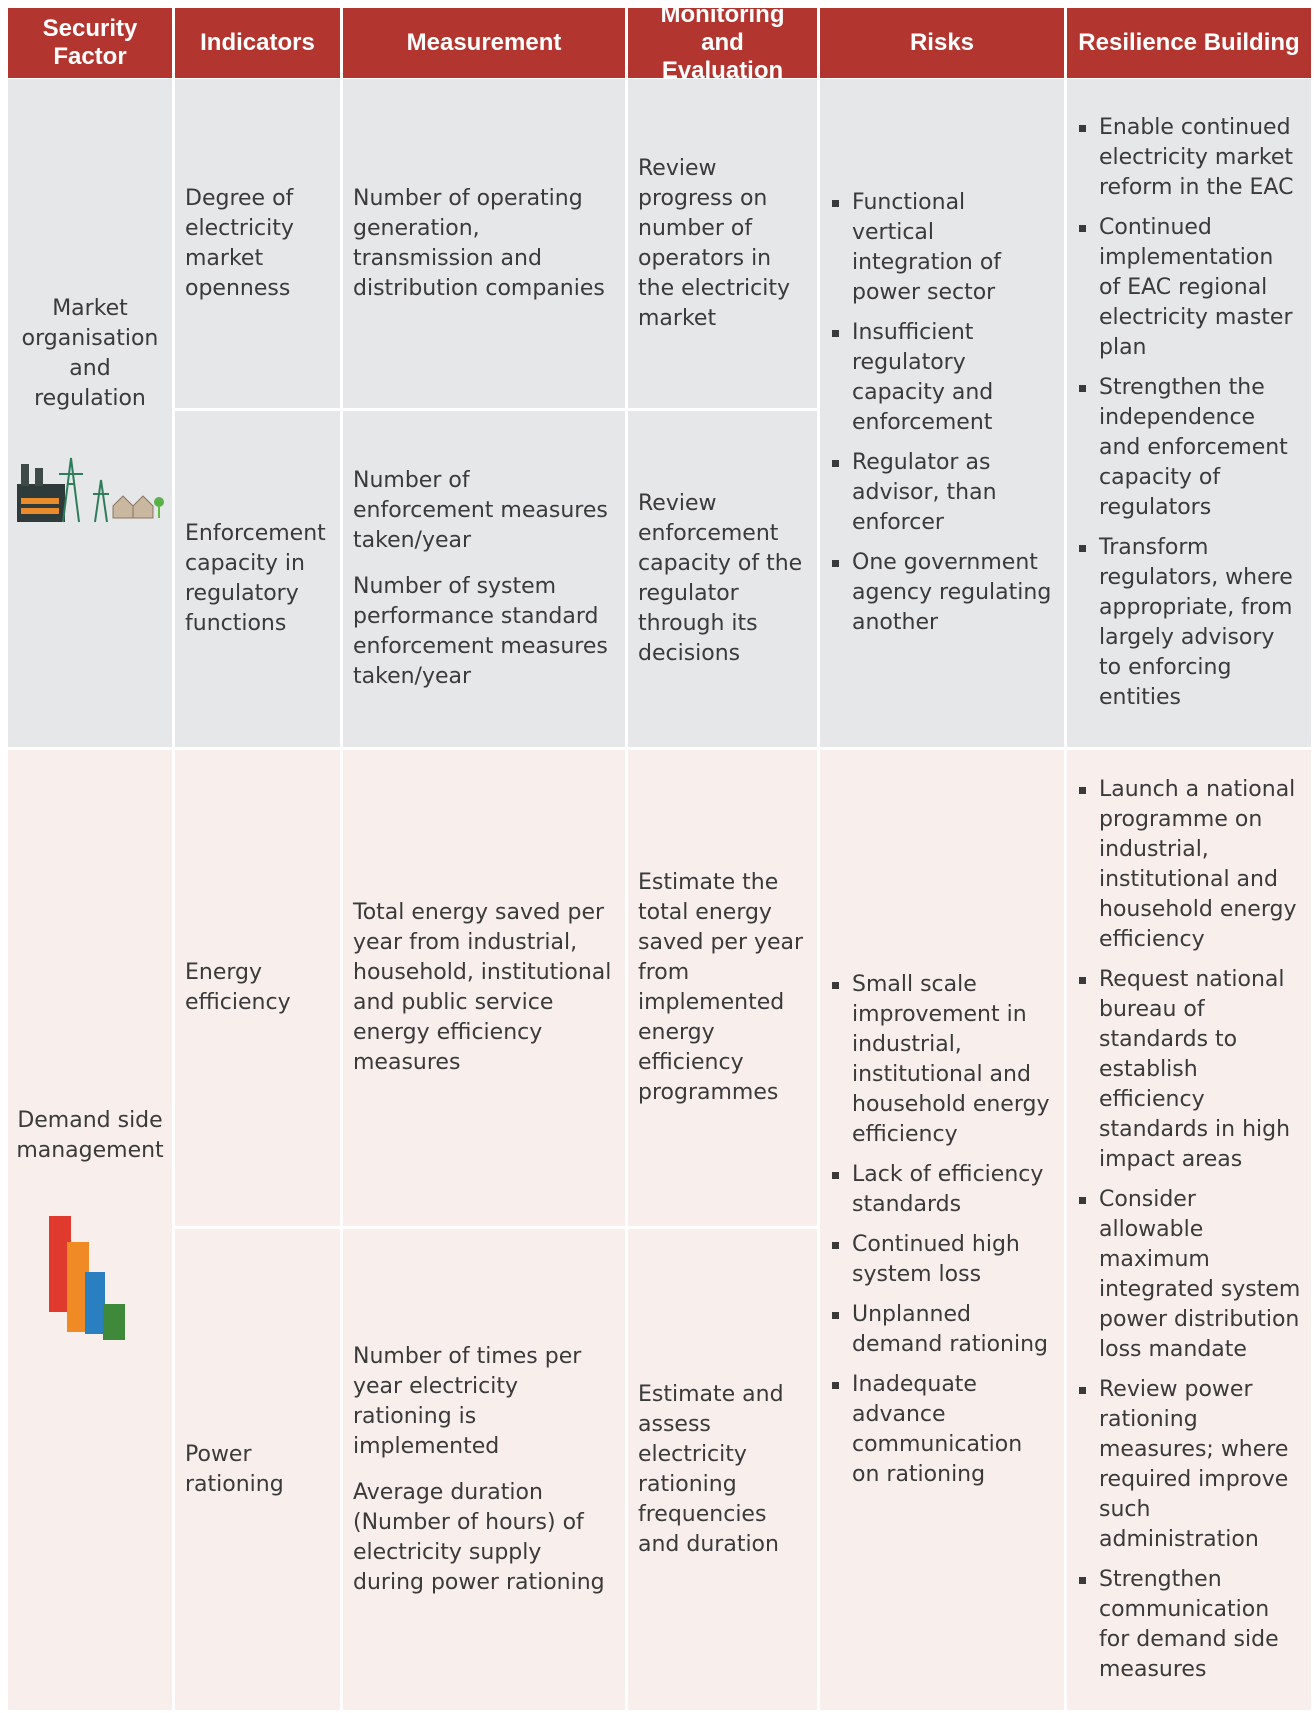 This screenshot has height=1713, width=1314. Describe the element at coordinates (942, 493) in the screenshot. I see `risks-item: Regulator as advisor, than enforcer` at that location.